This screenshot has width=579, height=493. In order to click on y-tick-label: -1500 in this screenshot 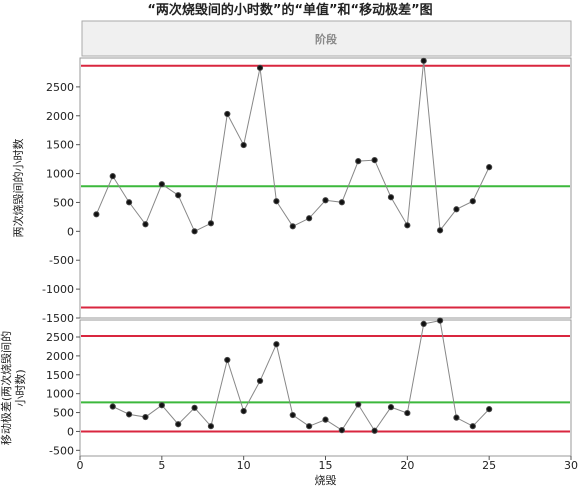, I will do `click(58, 318)`.